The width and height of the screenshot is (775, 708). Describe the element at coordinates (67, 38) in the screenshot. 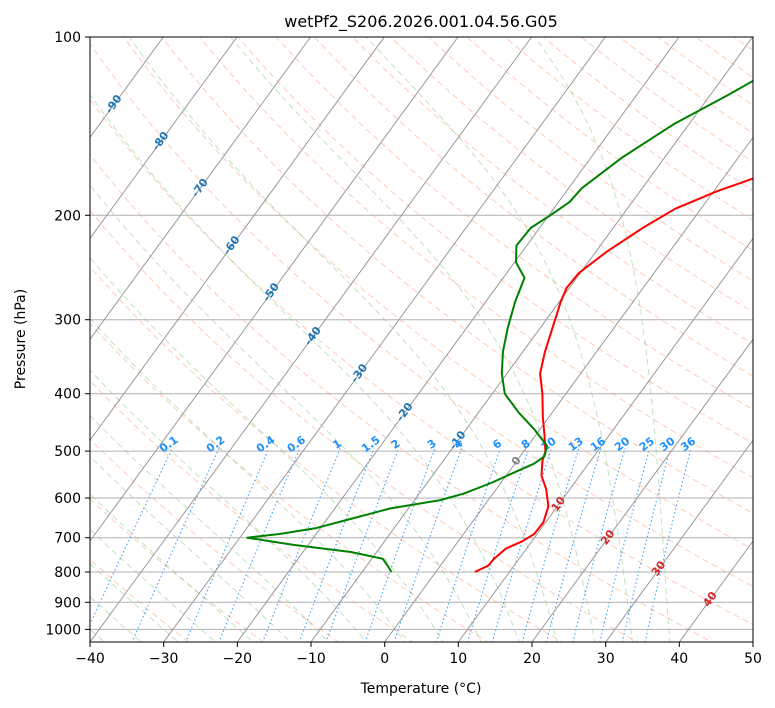

I see `y-tick-label: 100` at that location.